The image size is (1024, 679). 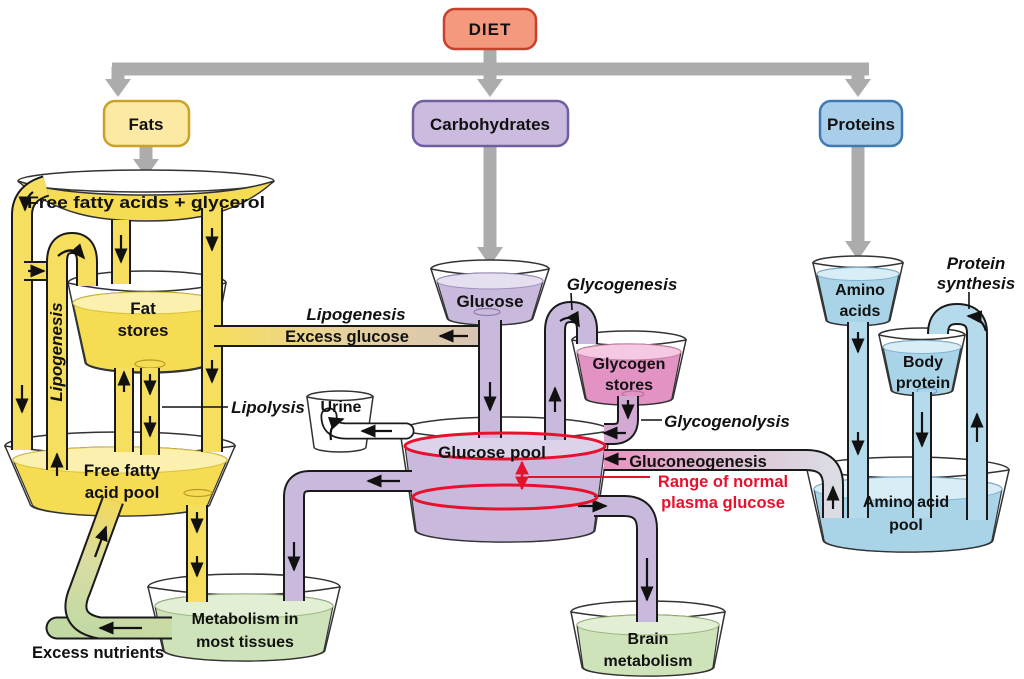 I want to click on carbs-branch-arrowhead, so click(x=490, y=88).